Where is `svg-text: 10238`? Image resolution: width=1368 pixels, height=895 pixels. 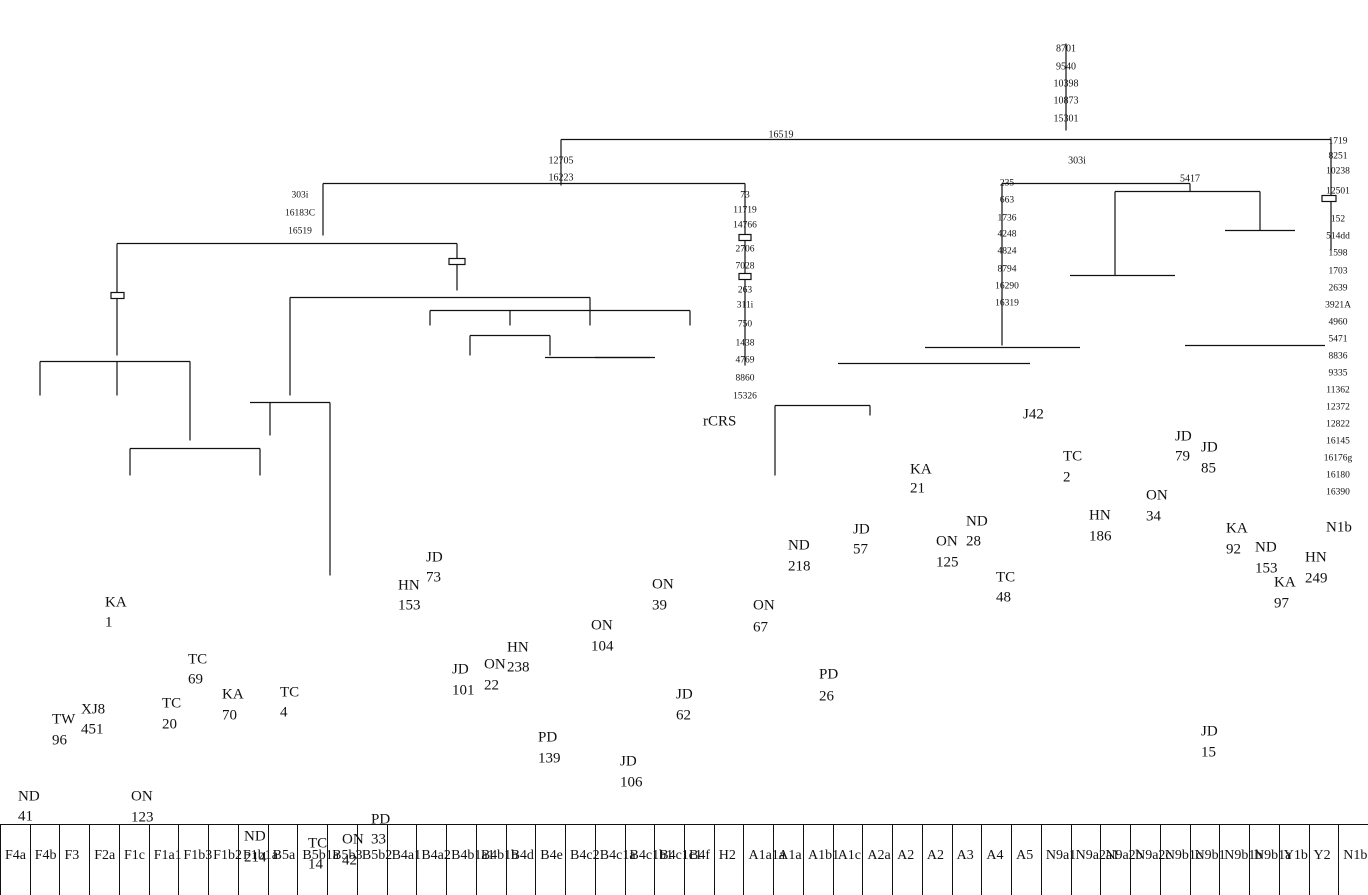
svg-text: 10238 is located at coordinates (1338, 172).